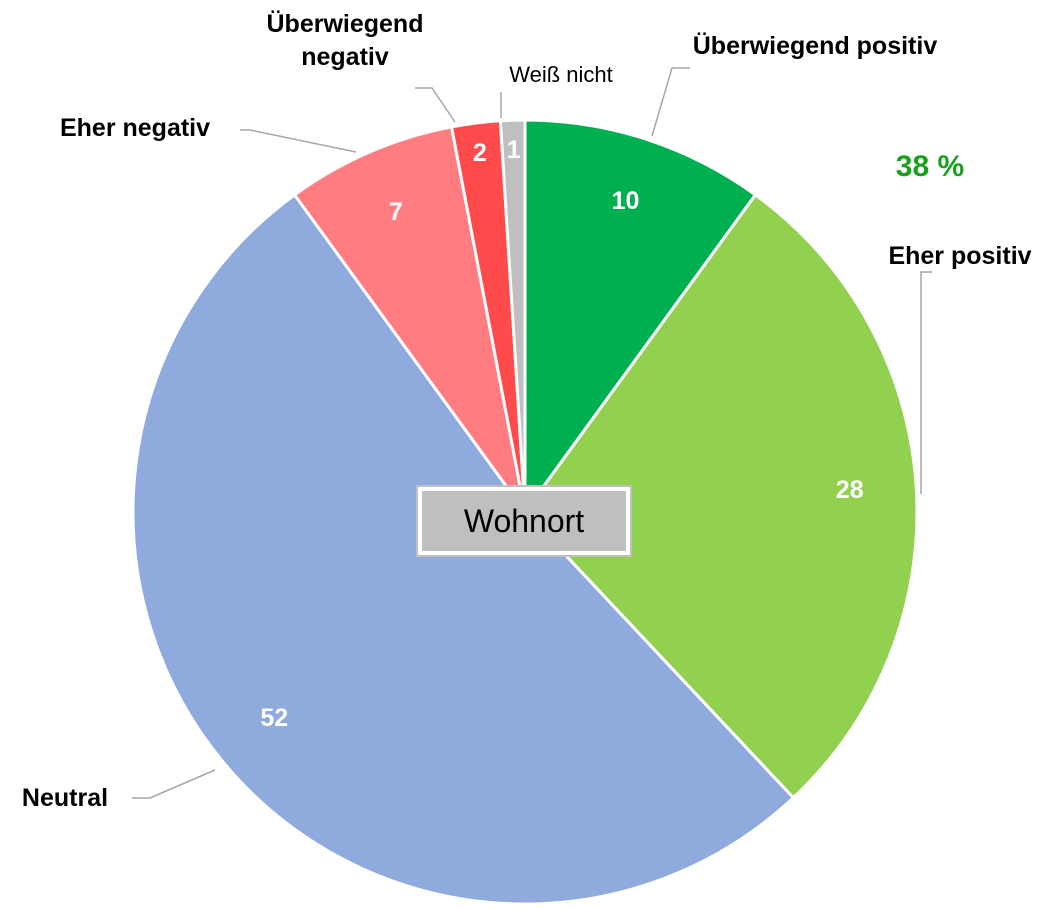 This screenshot has width=1056, height=909. What do you see at coordinates (960, 256) in the screenshot?
I see `category-label: Eher positiv` at bounding box center [960, 256].